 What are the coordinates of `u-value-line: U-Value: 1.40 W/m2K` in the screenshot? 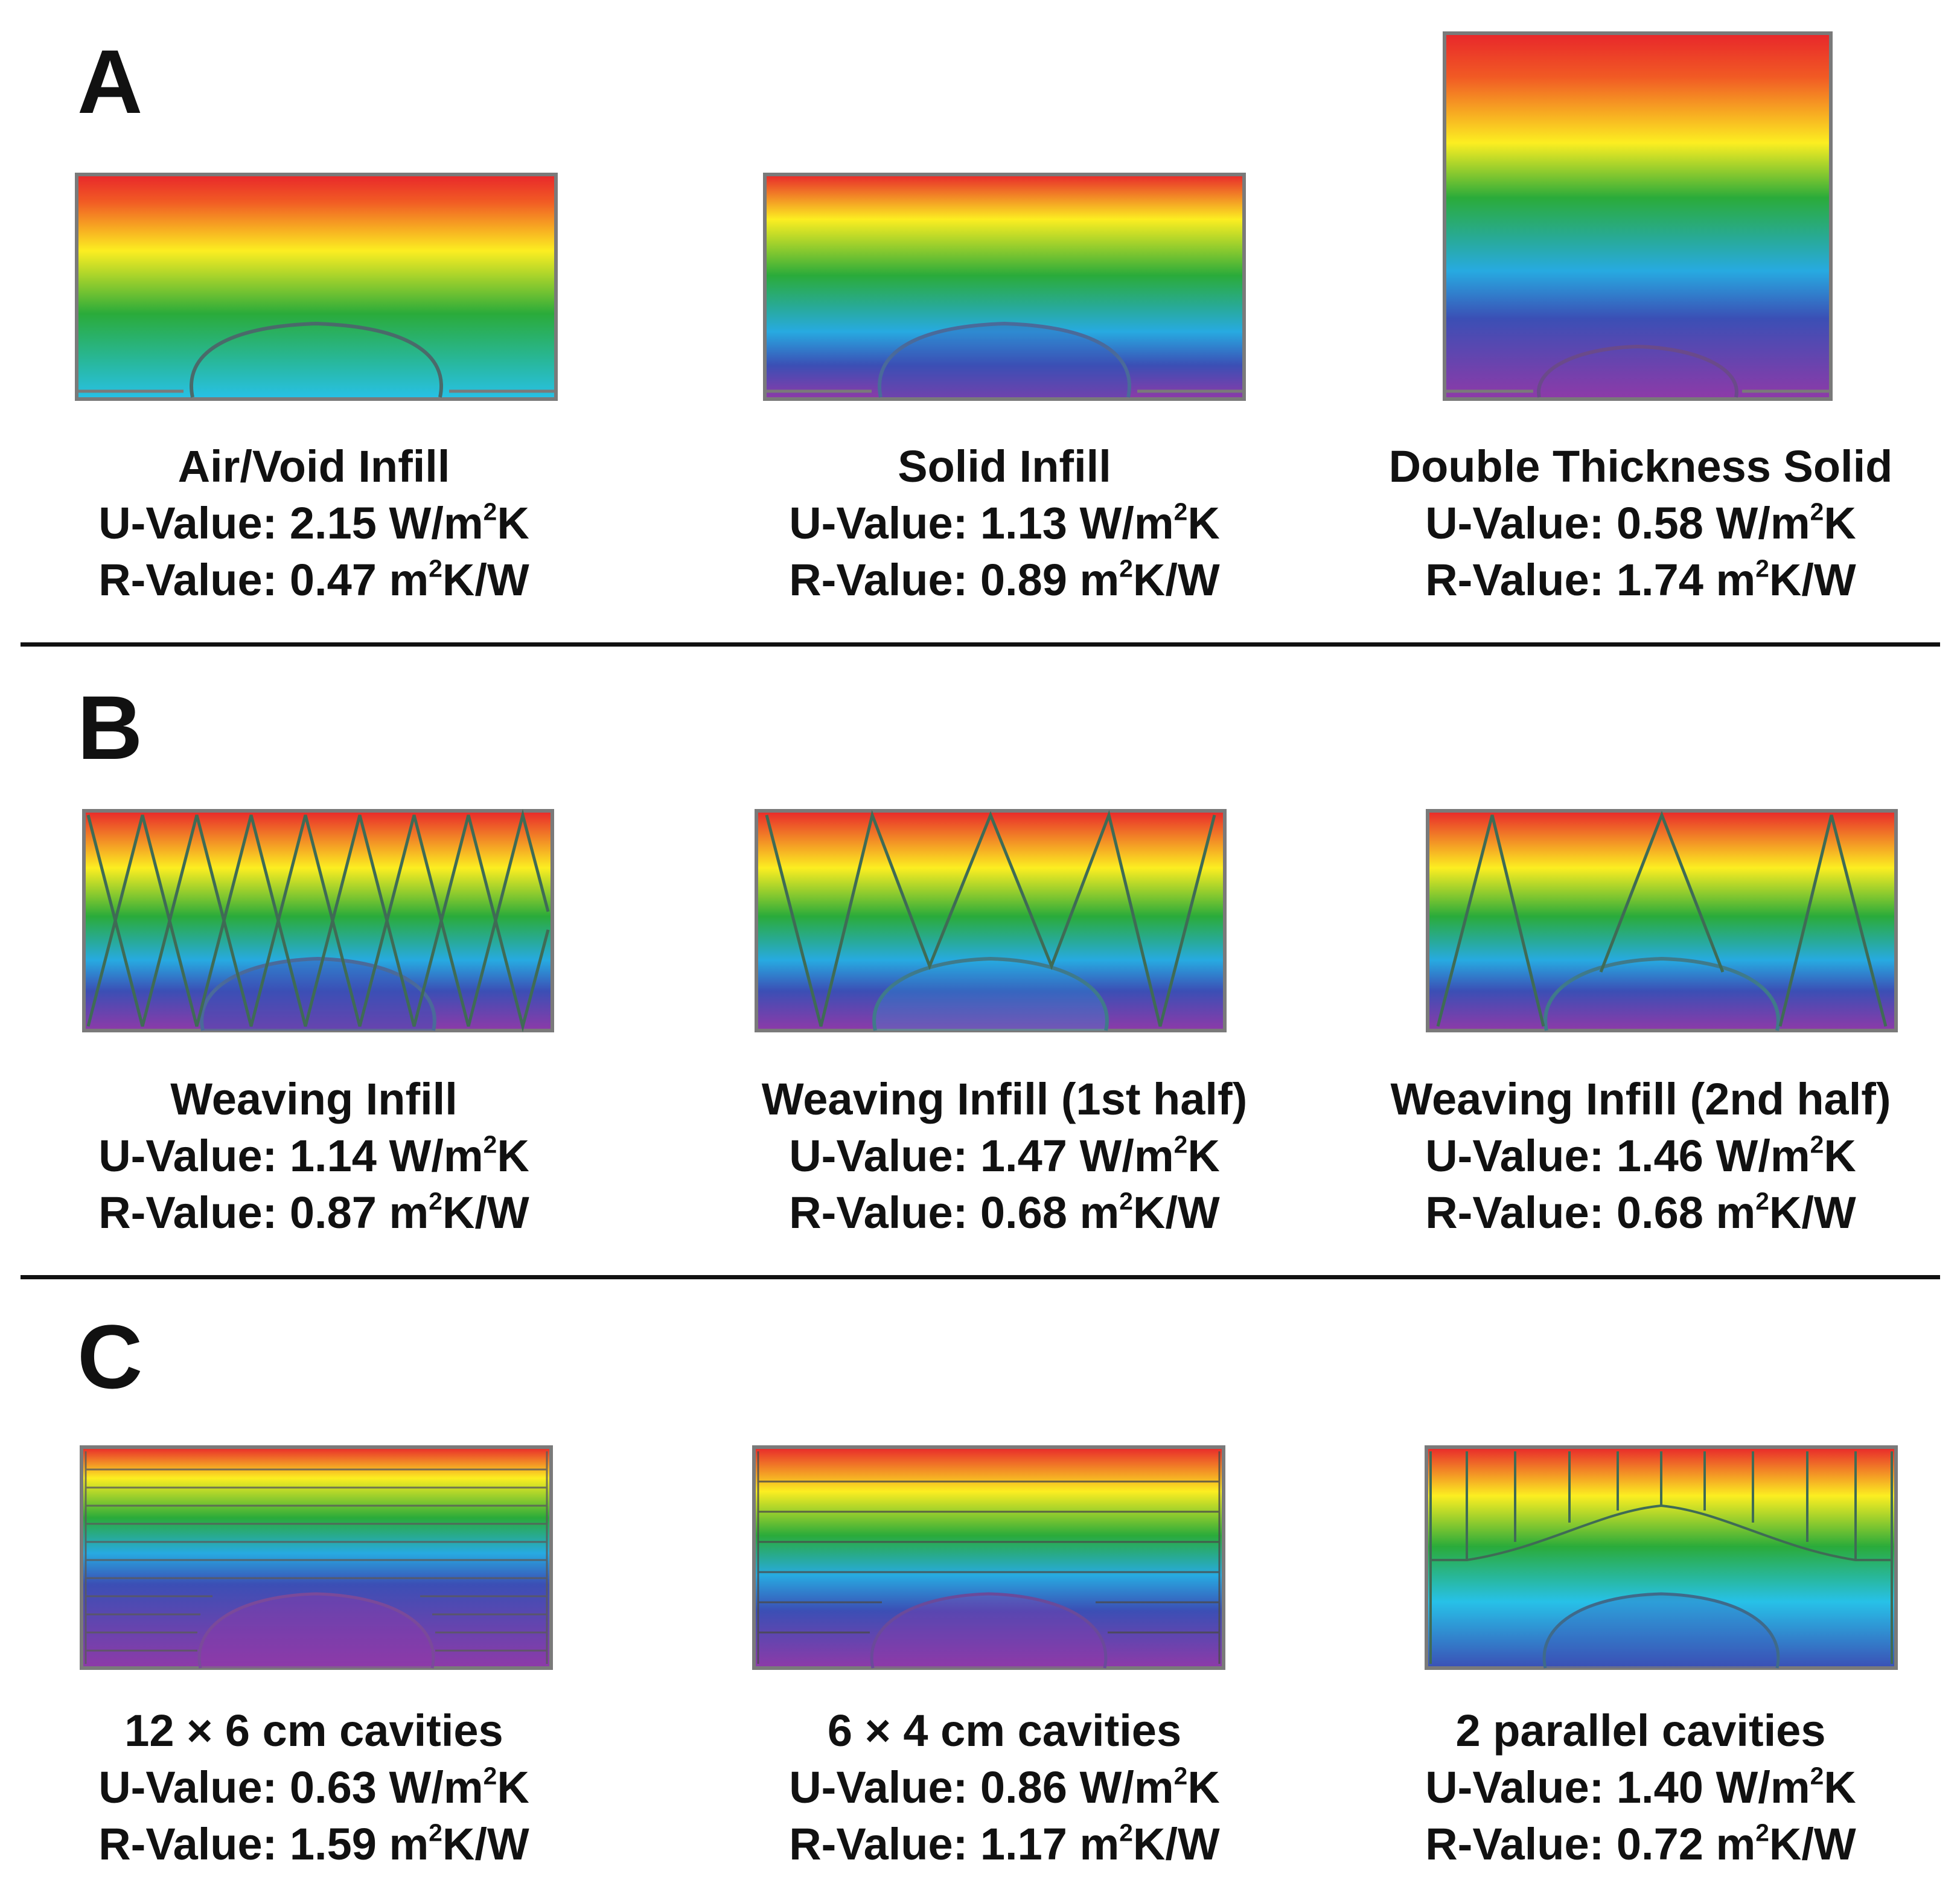 It's located at (1640, 1787).